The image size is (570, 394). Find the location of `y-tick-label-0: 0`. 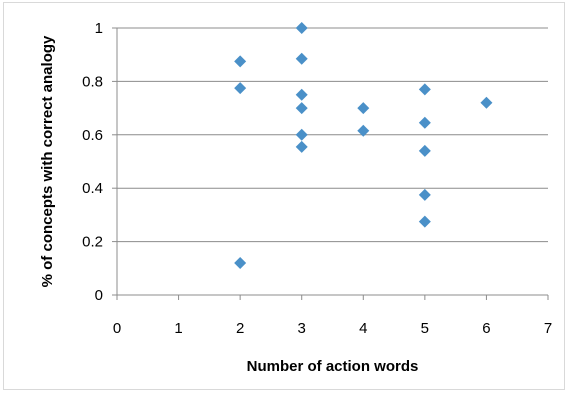

y-tick-label-0: 0 is located at coordinates (99, 295).